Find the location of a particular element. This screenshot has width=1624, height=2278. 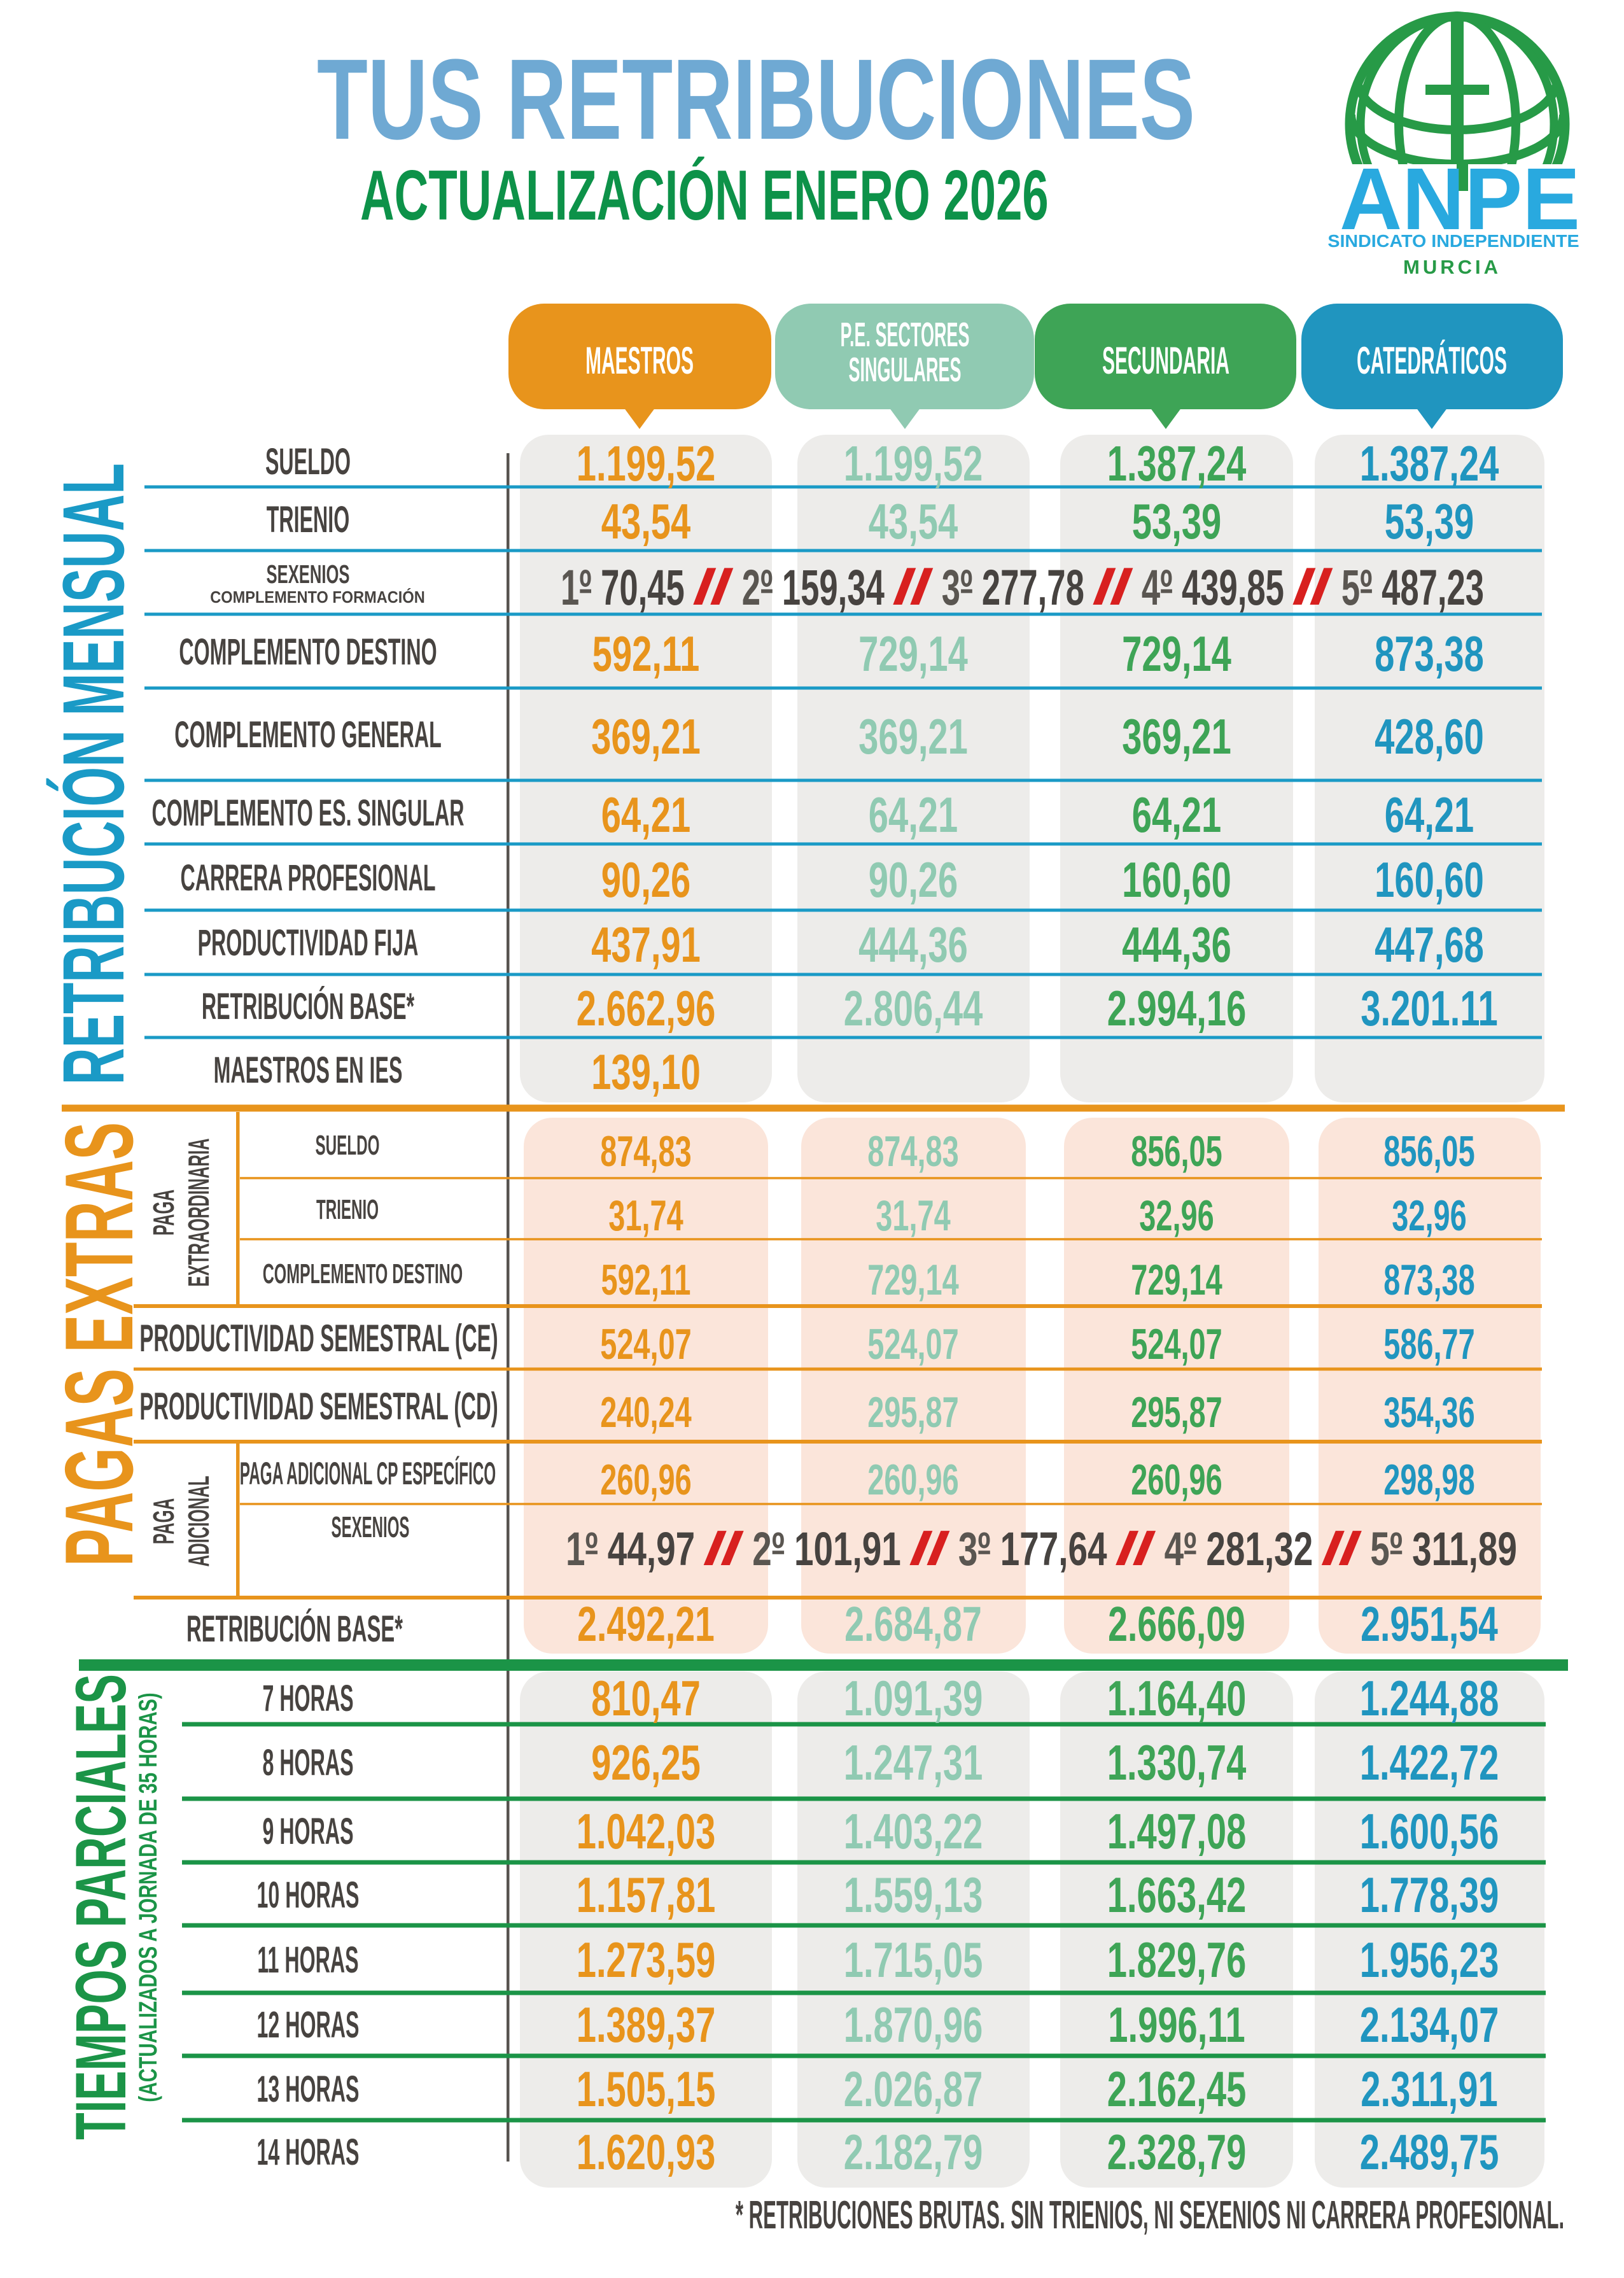

svg-text: PRODUCTIVIDAD SEMESTRAL (CE) is located at coordinates (318, 1339).